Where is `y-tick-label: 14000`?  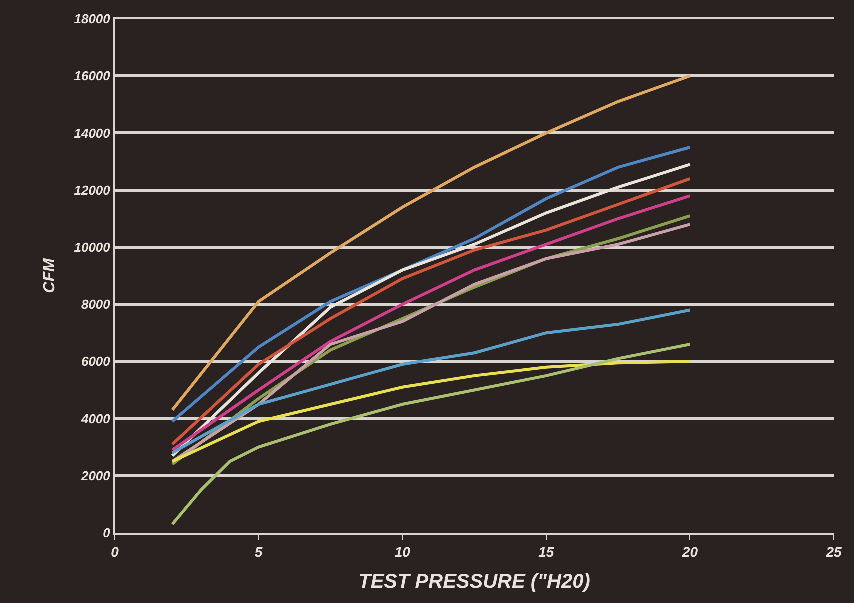
y-tick-label: 14000 is located at coordinates (93, 133).